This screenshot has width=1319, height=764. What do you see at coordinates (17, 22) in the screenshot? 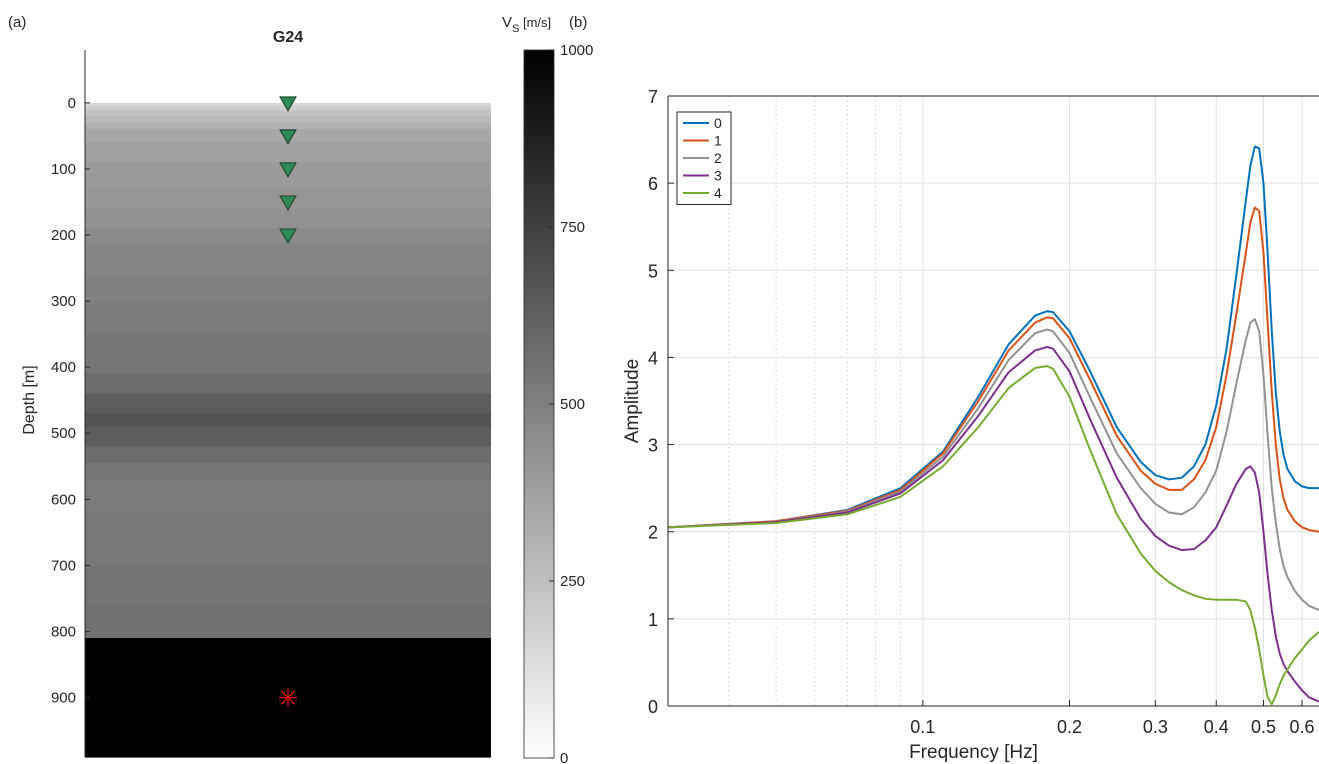
I see `panel-a-label: (a)` at bounding box center [17, 22].